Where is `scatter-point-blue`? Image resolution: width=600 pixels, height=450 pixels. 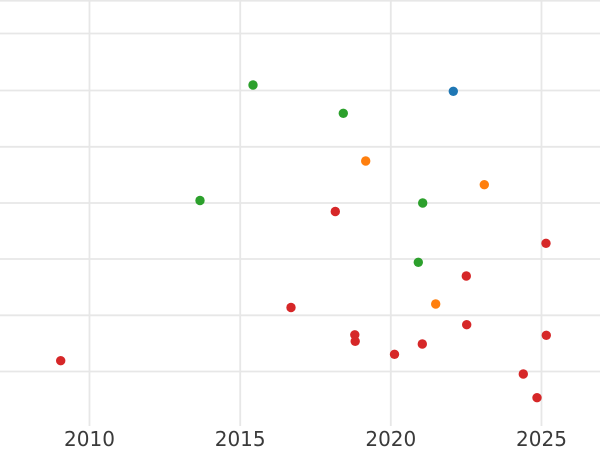
scatter-point-blue is located at coordinates (453, 91).